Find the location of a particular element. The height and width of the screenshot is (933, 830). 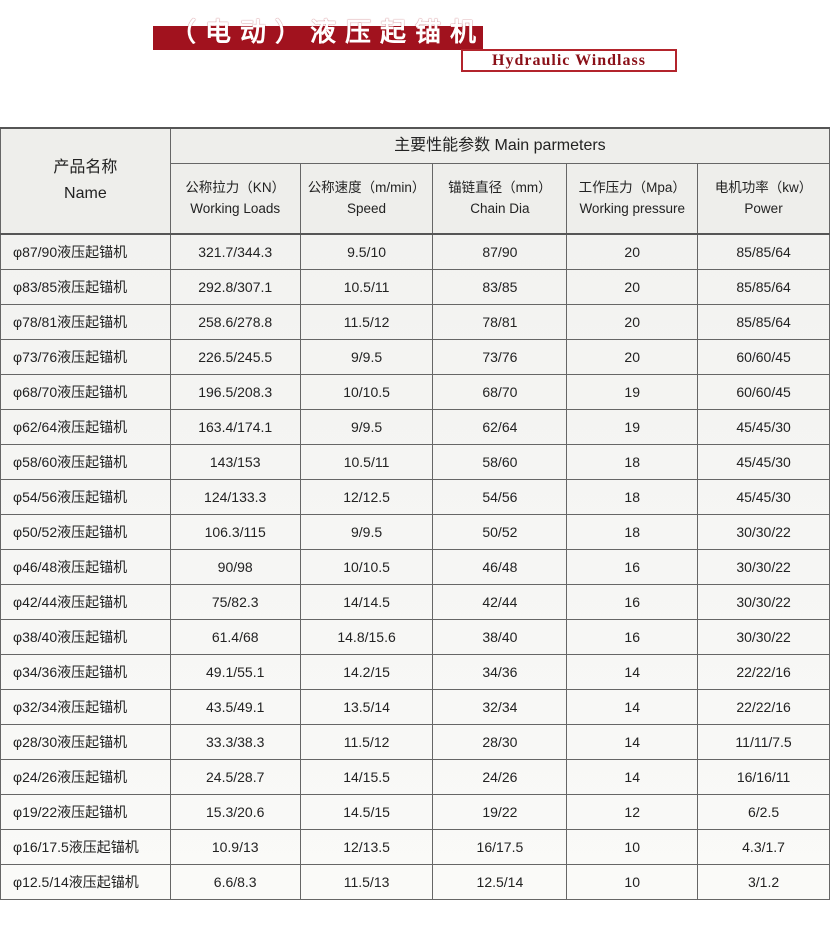

value-cell: 28/30 is located at coordinates (500, 741).